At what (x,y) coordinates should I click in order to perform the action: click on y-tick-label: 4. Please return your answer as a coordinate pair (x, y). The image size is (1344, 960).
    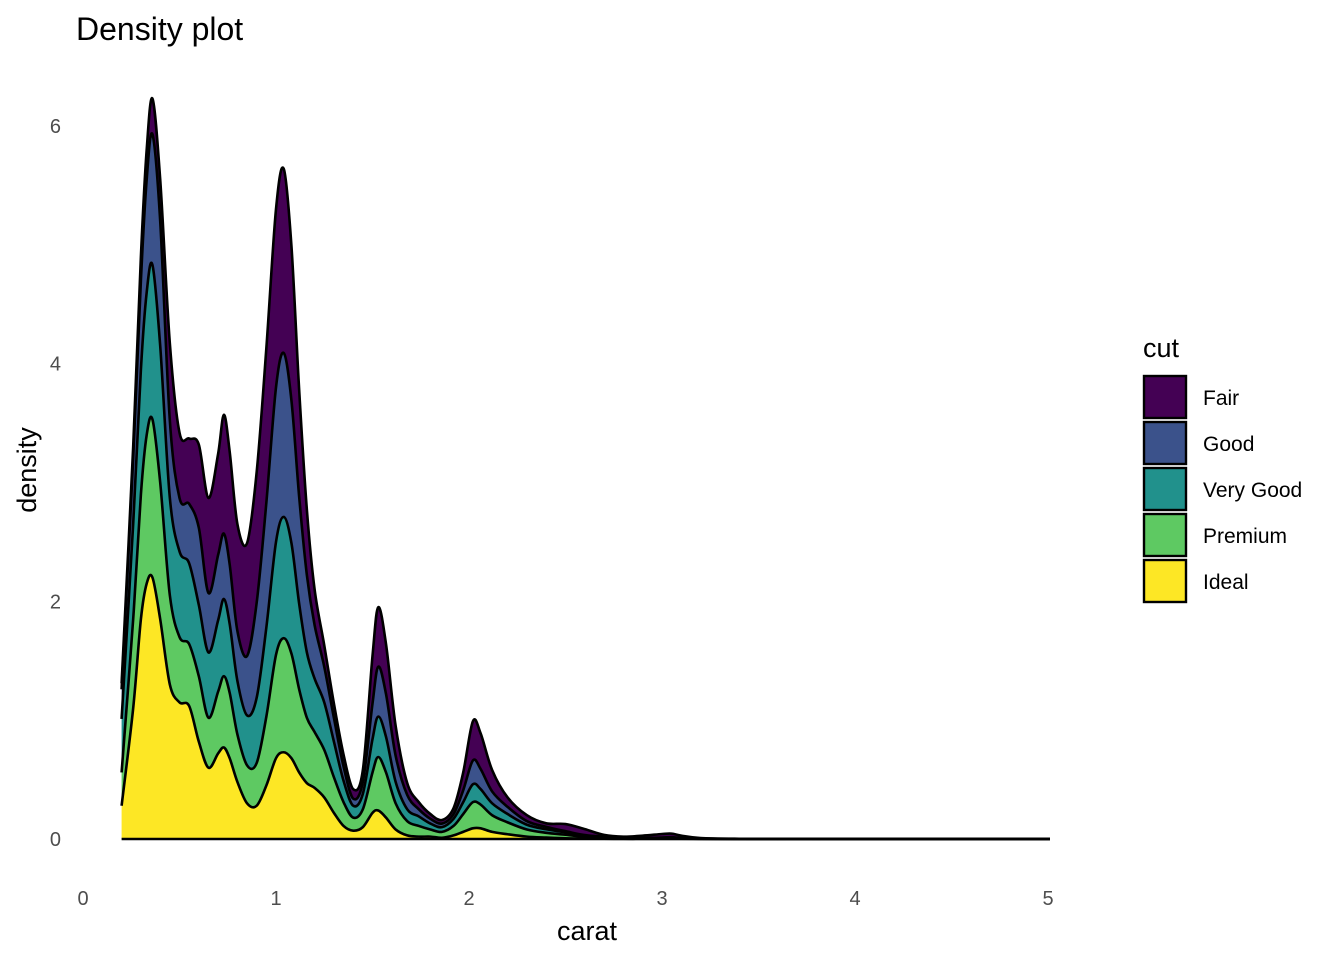
    Looking at the image, I should click on (55, 365).